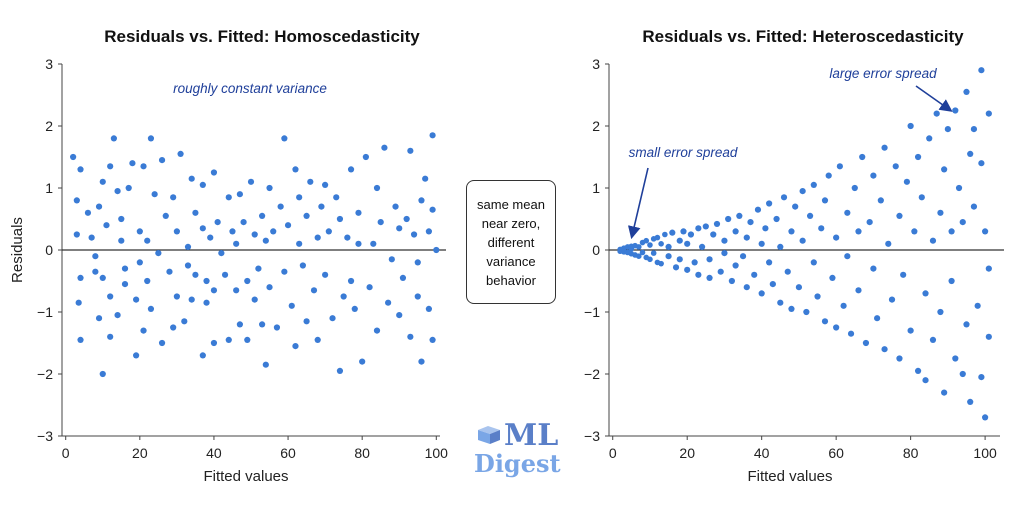 Image resolution: width=1024 pixels, height=512 pixels. I want to click on x-tick-label: 100, so click(985, 453).